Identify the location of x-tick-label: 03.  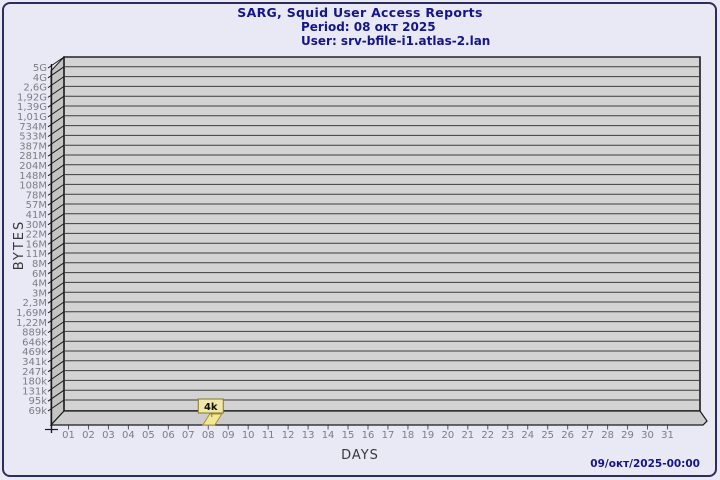
(108, 435).